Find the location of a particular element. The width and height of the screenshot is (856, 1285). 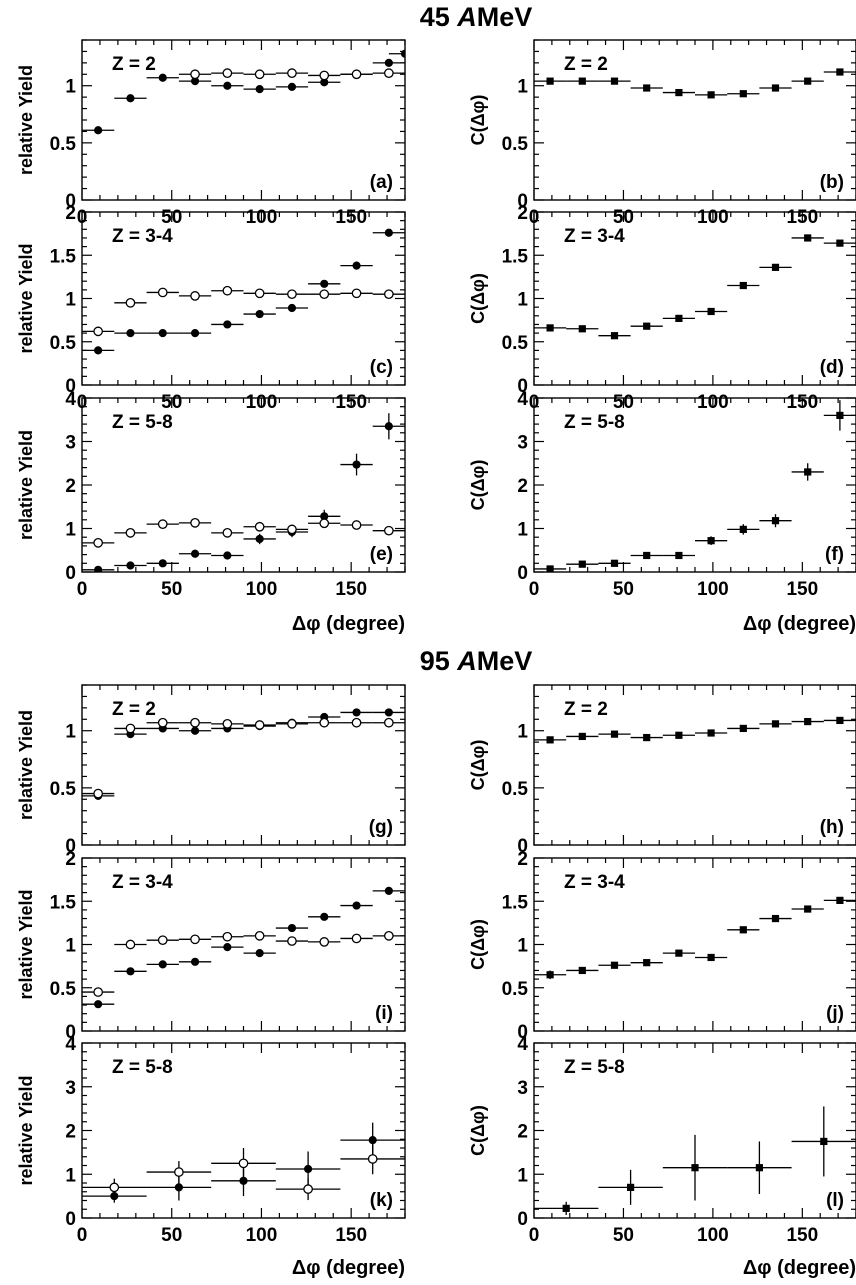

panel-k: 0 1 2 3 4 0 50 100 150 relative Yield Z = 5-8 (k) is located at coordinates (211, 1140).